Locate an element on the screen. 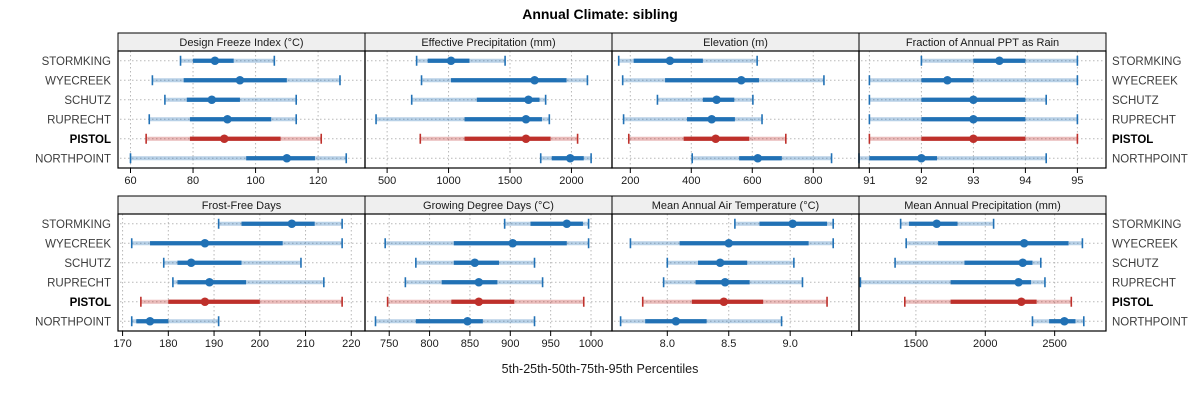 This screenshot has height=400, width=1200. chart-title: Annual Climate: sibling is located at coordinates (600, 14).